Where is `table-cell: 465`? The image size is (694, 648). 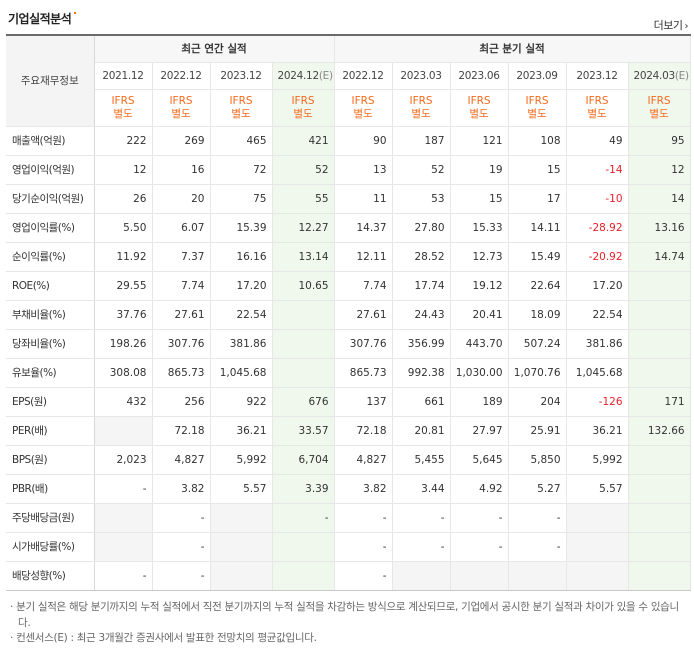 table-cell: 465 is located at coordinates (241, 140).